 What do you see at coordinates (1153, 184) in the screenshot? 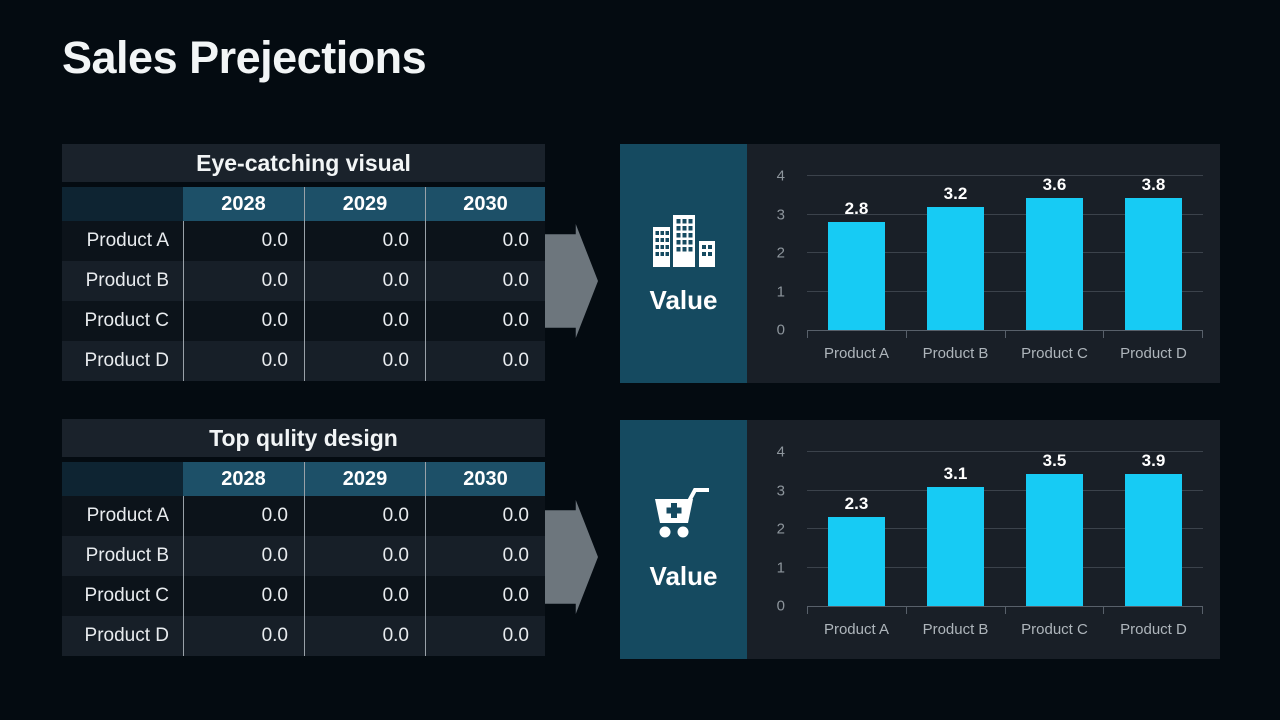
I see `data-label: 3.8` at bounding box center [1153, 184].